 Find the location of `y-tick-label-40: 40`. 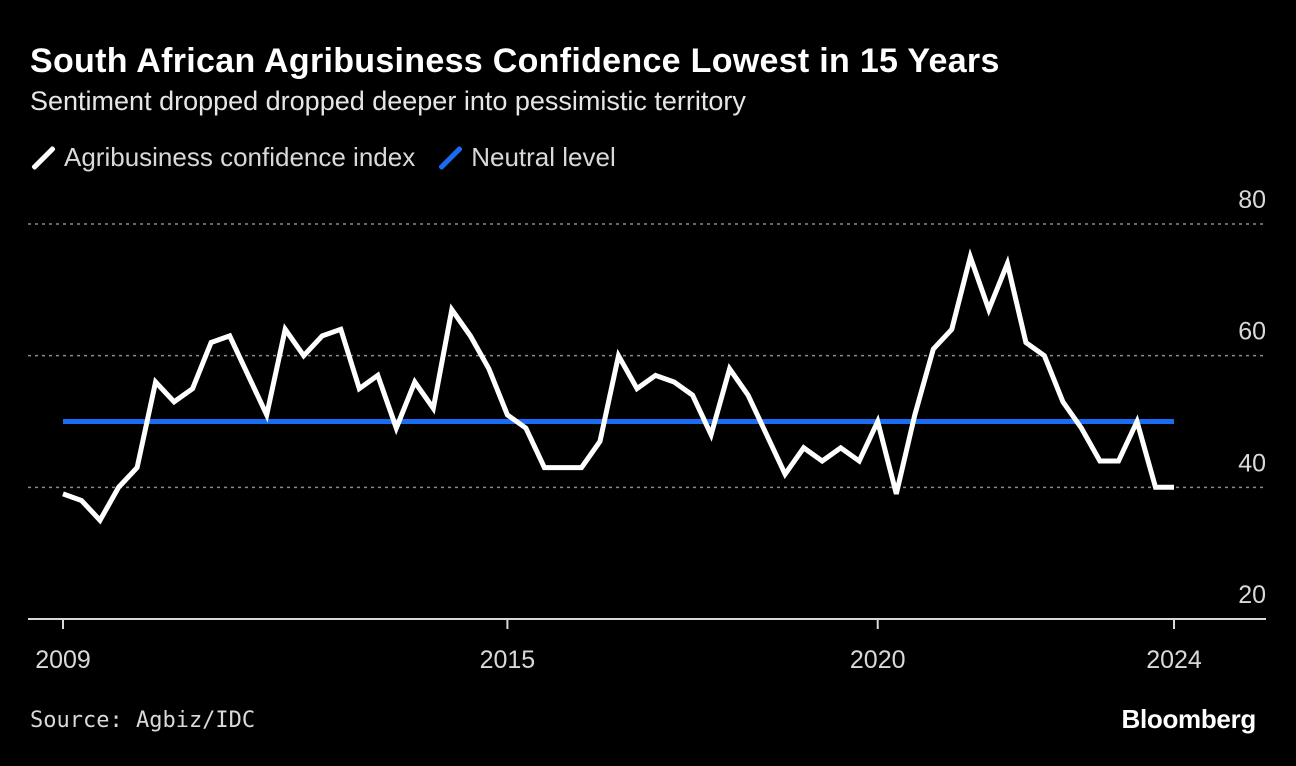

y-tick-label-40: 40 is located at coordinates (1252, 463).